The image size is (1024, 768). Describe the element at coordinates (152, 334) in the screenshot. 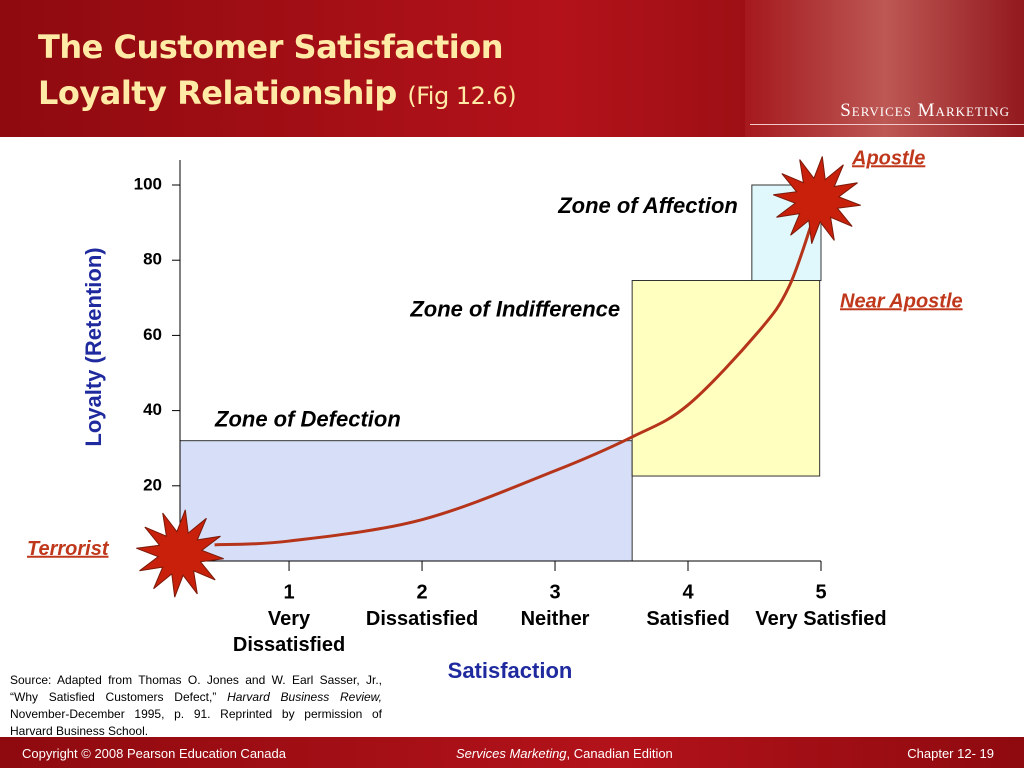

I see `y-tick-label: 60` at that location.